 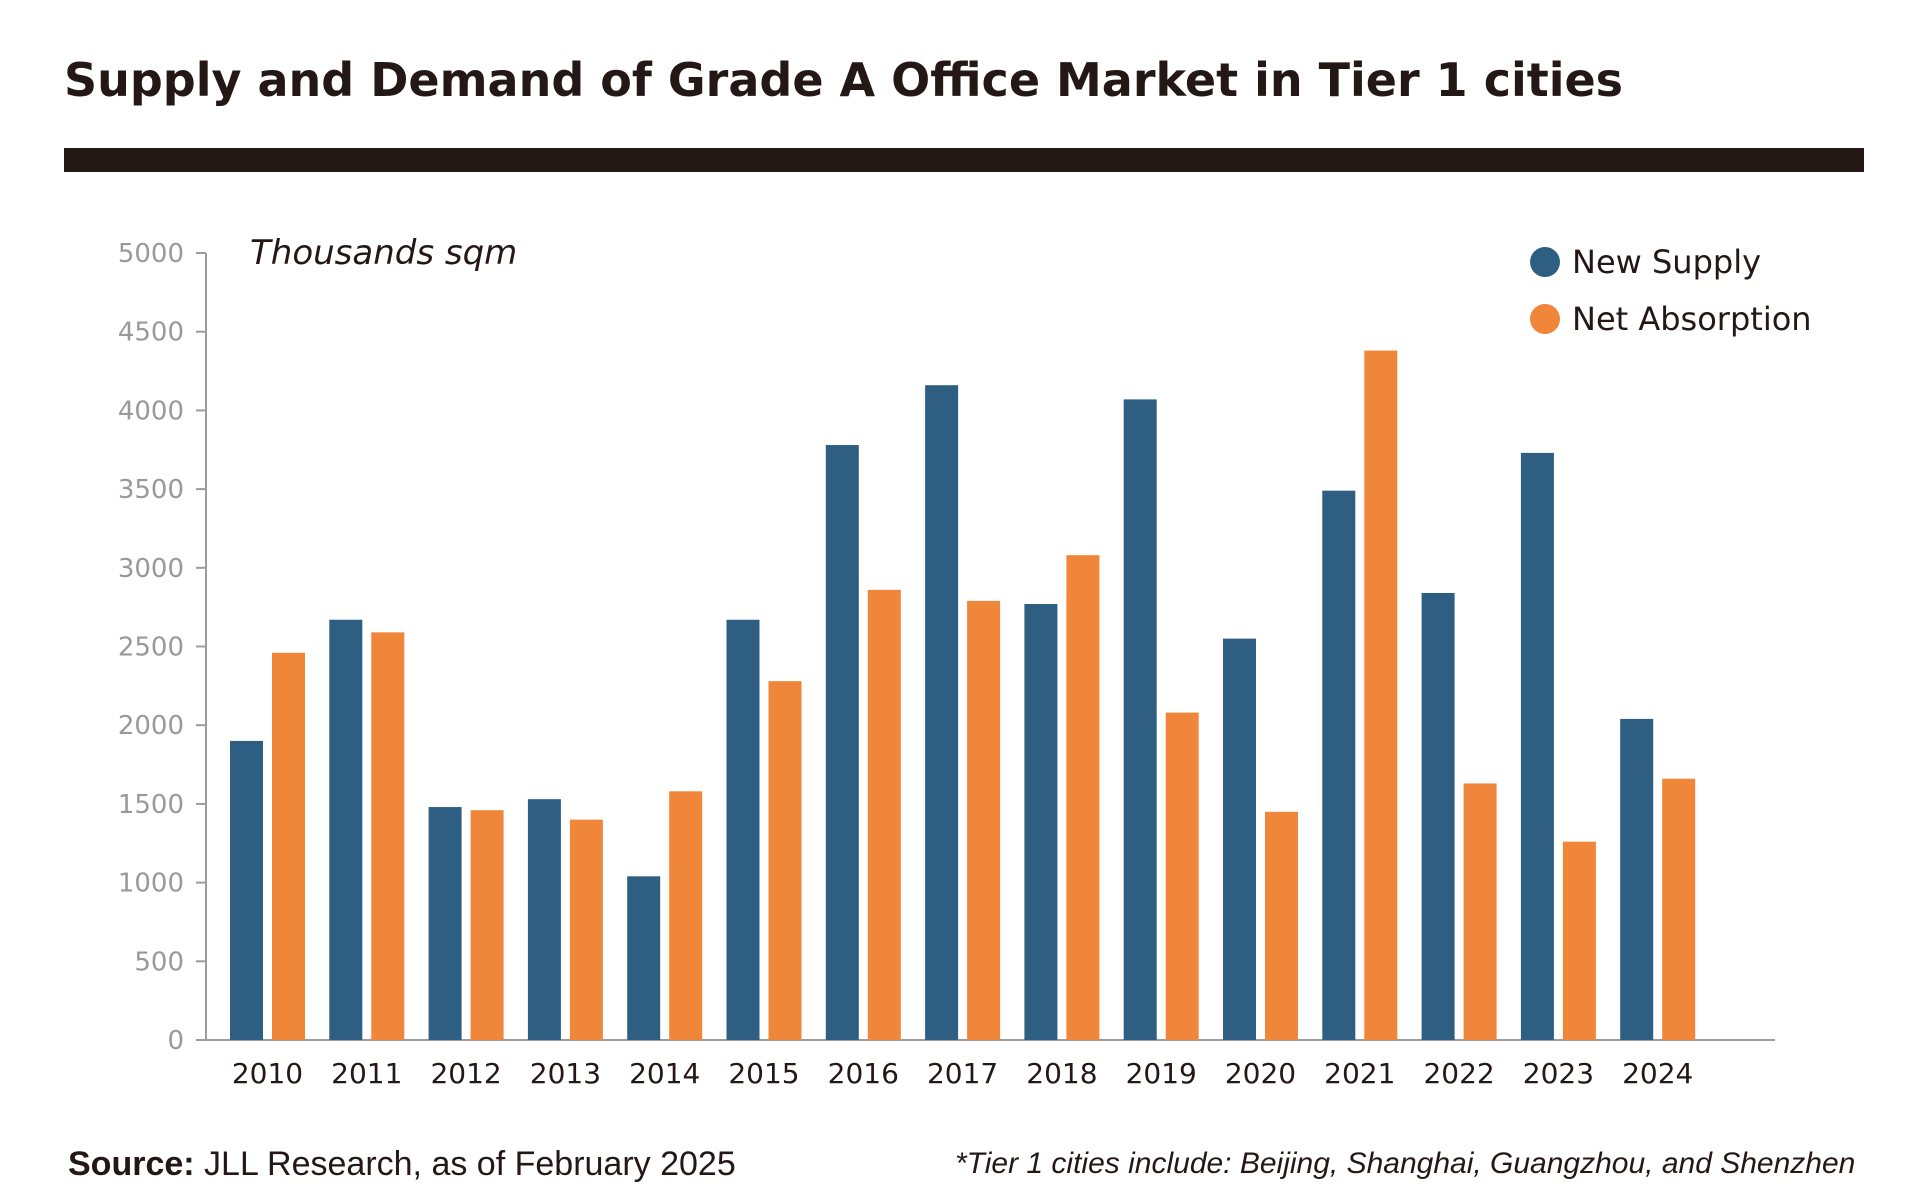 What do you see at coordinates (984, 820) in the screenshot?
I see `bar-net-absorption-2017` at bounding box center [984, 820].